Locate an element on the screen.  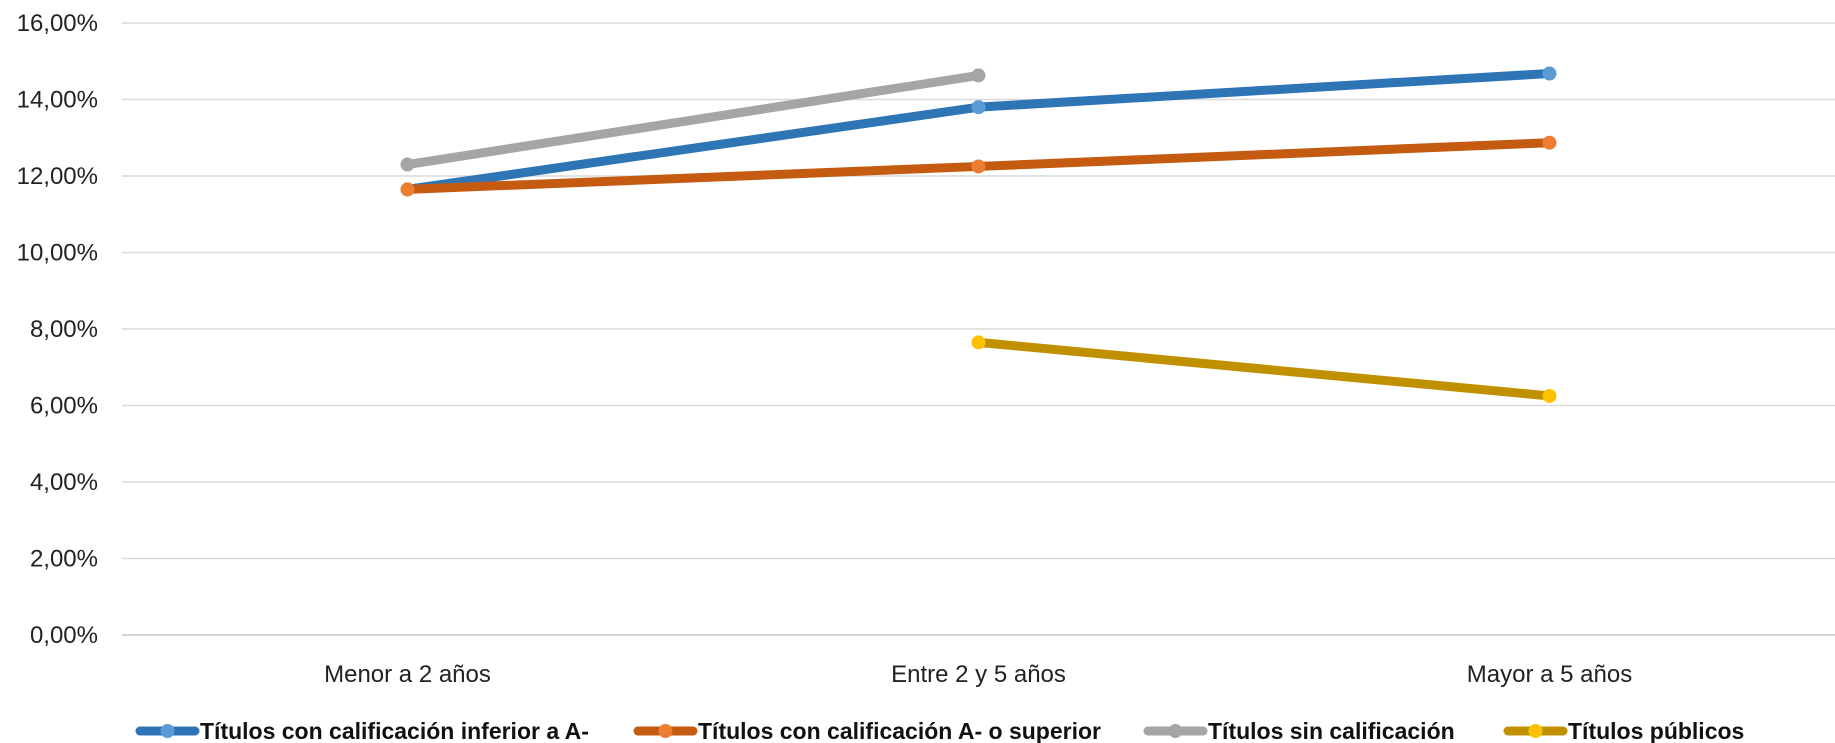
y-tick-label: 16,00% is located at coordinates (57, 23).